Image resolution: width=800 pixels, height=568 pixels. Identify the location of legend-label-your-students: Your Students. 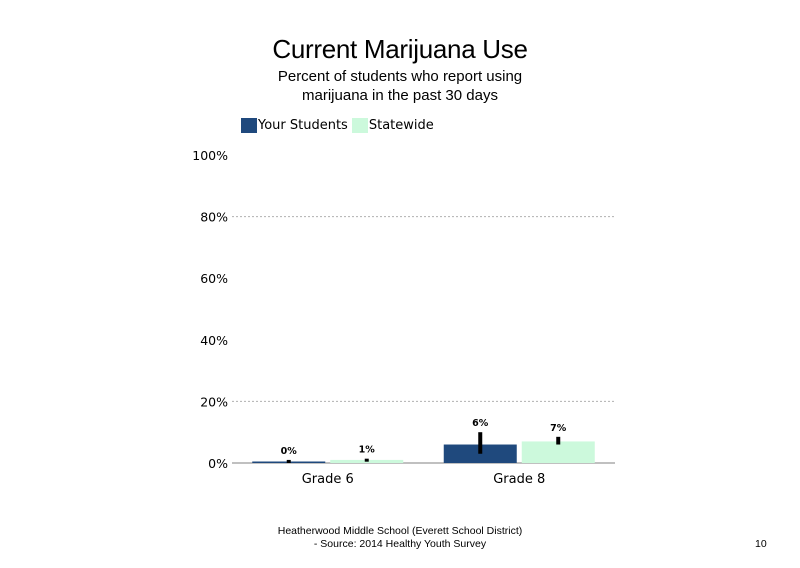
(303, 125).